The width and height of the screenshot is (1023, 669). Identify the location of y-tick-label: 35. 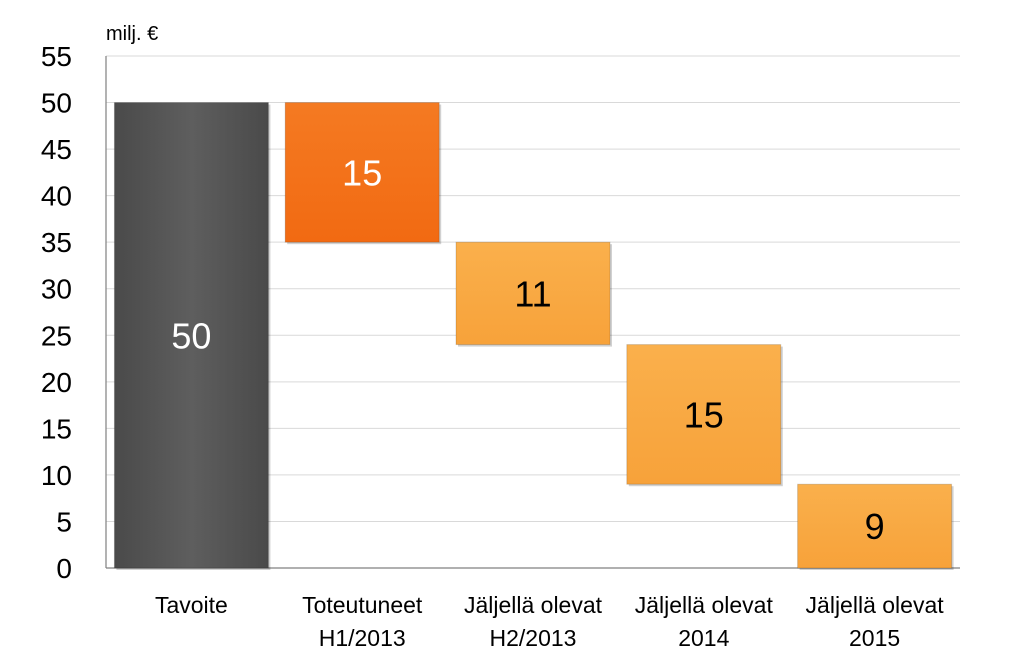
(56, 242).